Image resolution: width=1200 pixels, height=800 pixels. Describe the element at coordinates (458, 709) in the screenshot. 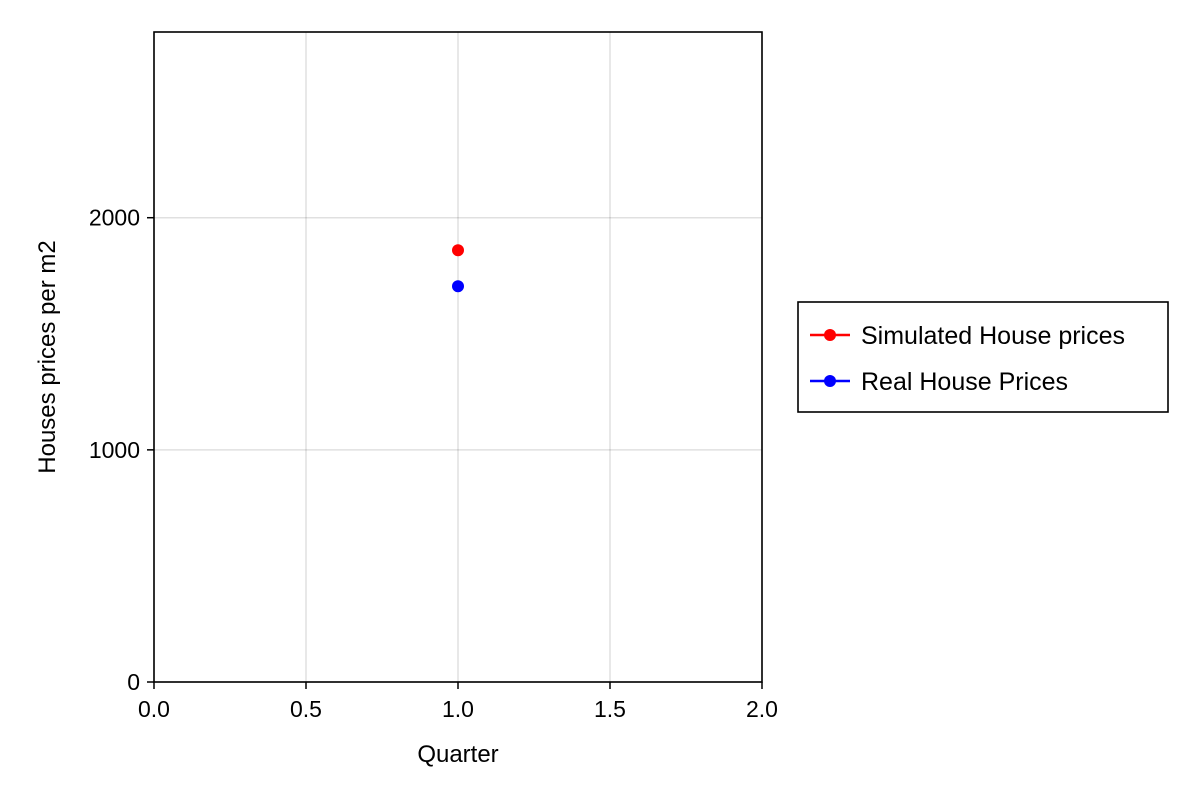

I see `x-tick-label: 1.0` at that location.